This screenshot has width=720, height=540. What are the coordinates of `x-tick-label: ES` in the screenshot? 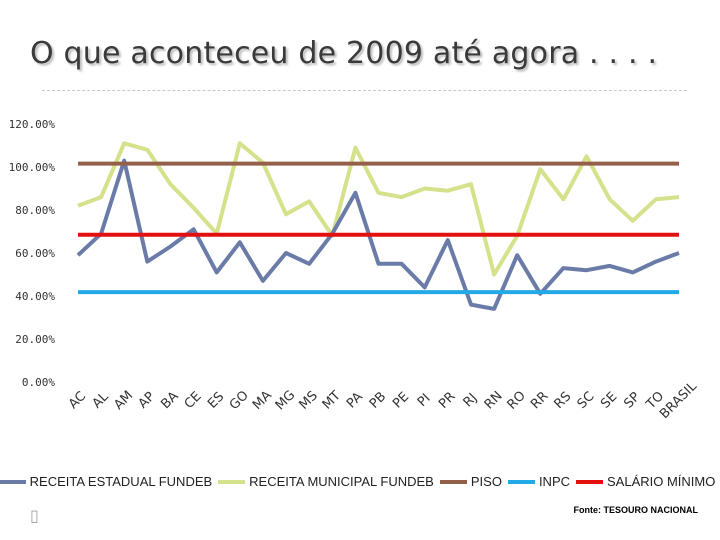 It's located at (216, 400).